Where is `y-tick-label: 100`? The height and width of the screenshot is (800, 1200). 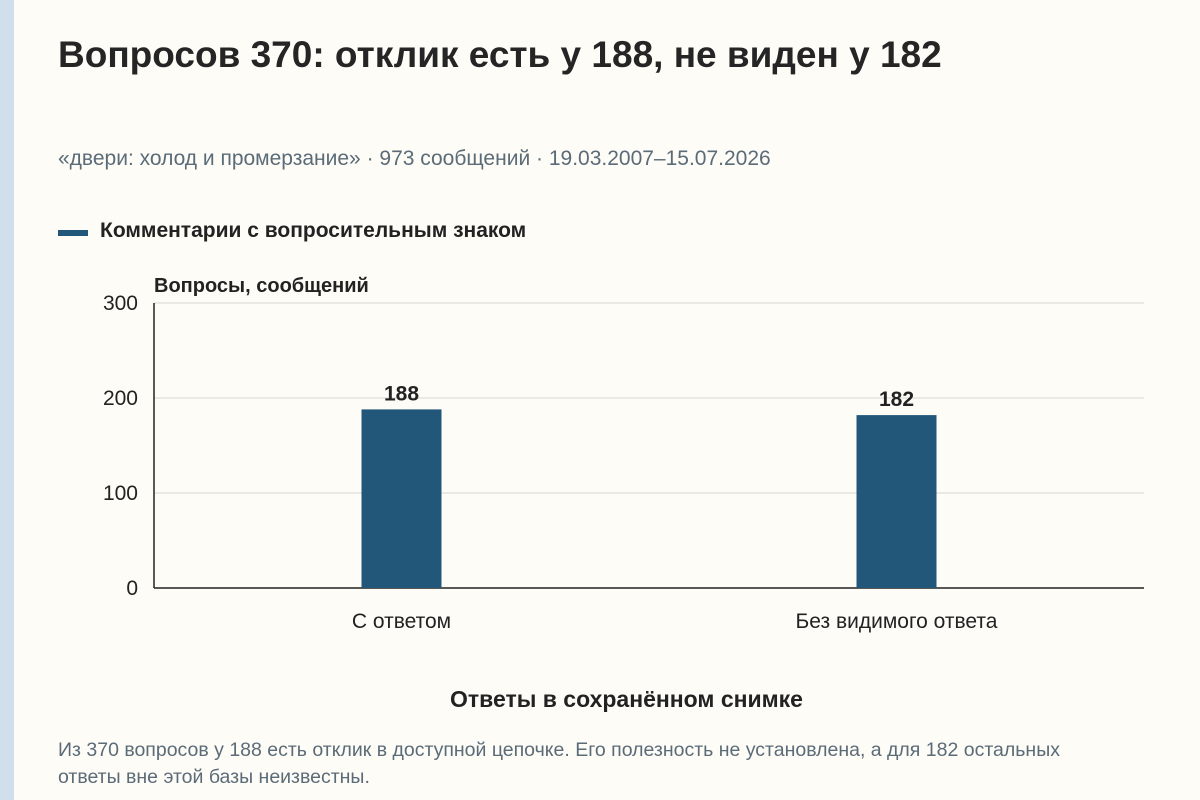 y-tick-label: 100 is located at coordinates (120, 493).